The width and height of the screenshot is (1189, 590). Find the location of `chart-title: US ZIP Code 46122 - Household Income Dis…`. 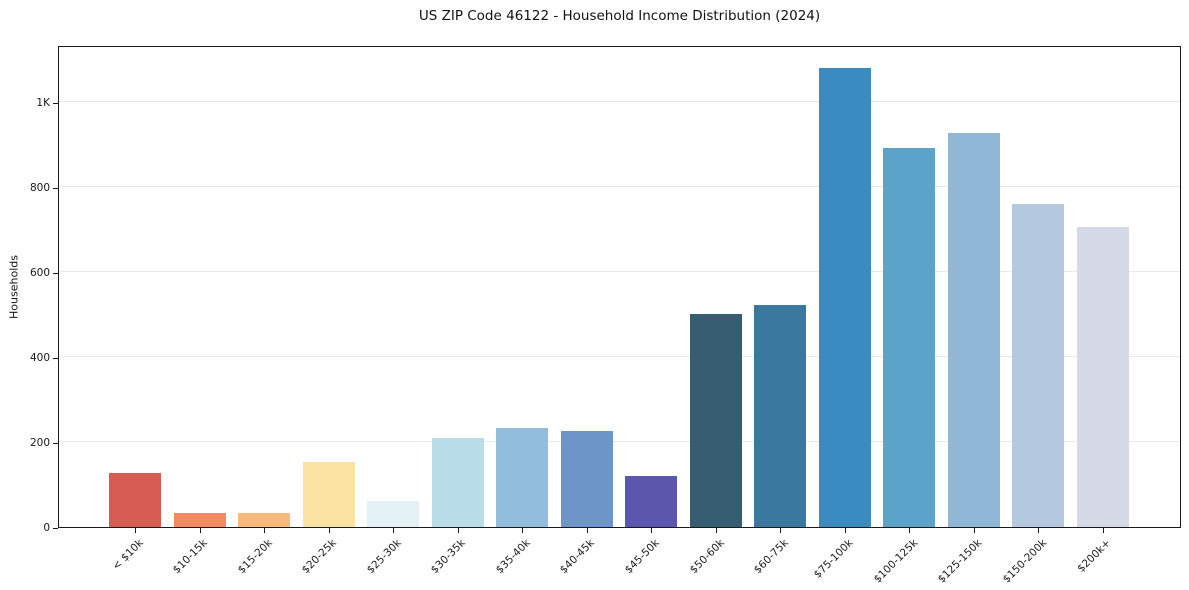

chart-title: US ZIP Code 46122 - Household Income Dis… is located at coordinates (619, 16).